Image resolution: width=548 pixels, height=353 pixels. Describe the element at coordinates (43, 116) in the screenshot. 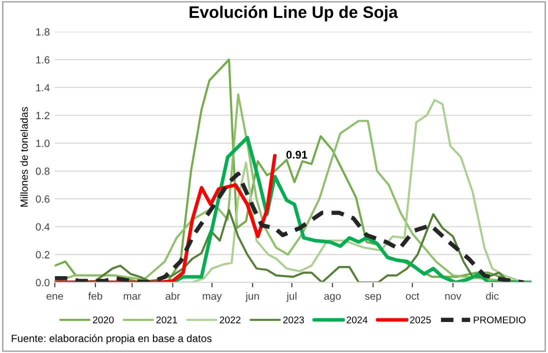

I see `y-tick-label: 1.2` at that location.